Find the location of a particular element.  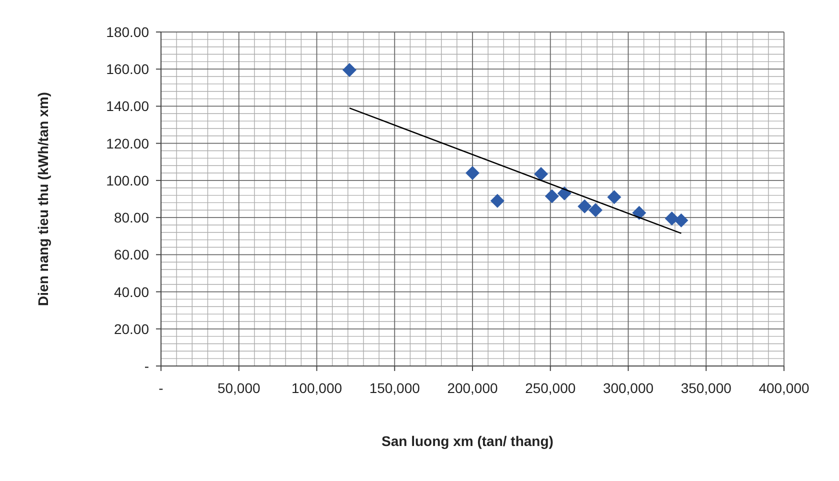

x-axis-title: San luong xm (tan/ thang) is located at coordinates (468, 441).